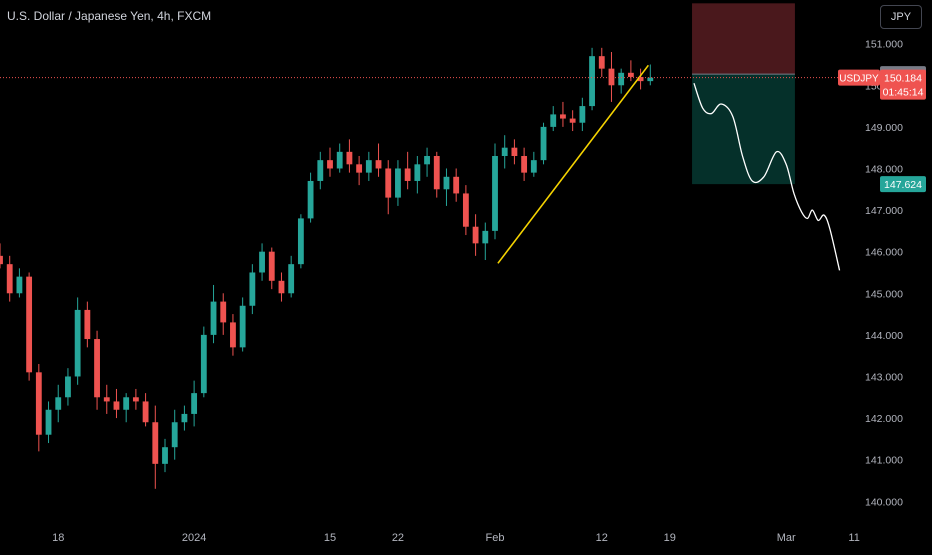 This screenshot has width=932, height=555. Describe the element at coordinates (398, 538) in the screenshot. I see `time-tick-label: 22` at that location.